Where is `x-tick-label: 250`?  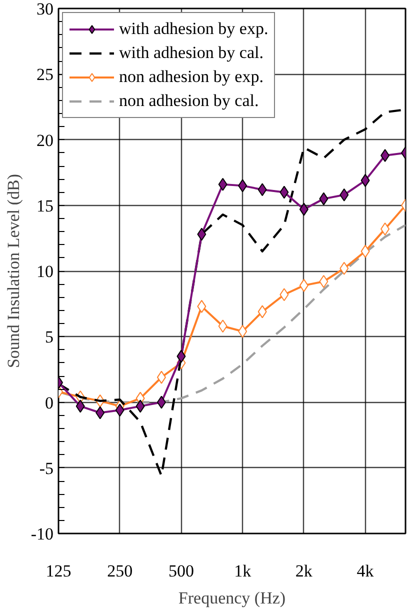 x-tick-label: 250 is located at coordinates (120, 571).